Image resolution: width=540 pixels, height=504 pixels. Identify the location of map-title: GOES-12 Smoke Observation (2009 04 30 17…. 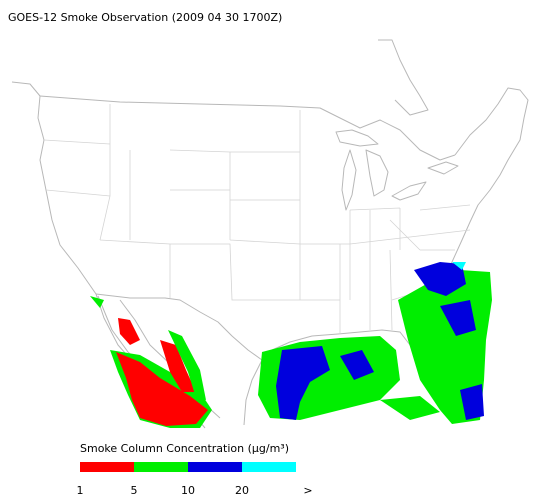
(145, 17).